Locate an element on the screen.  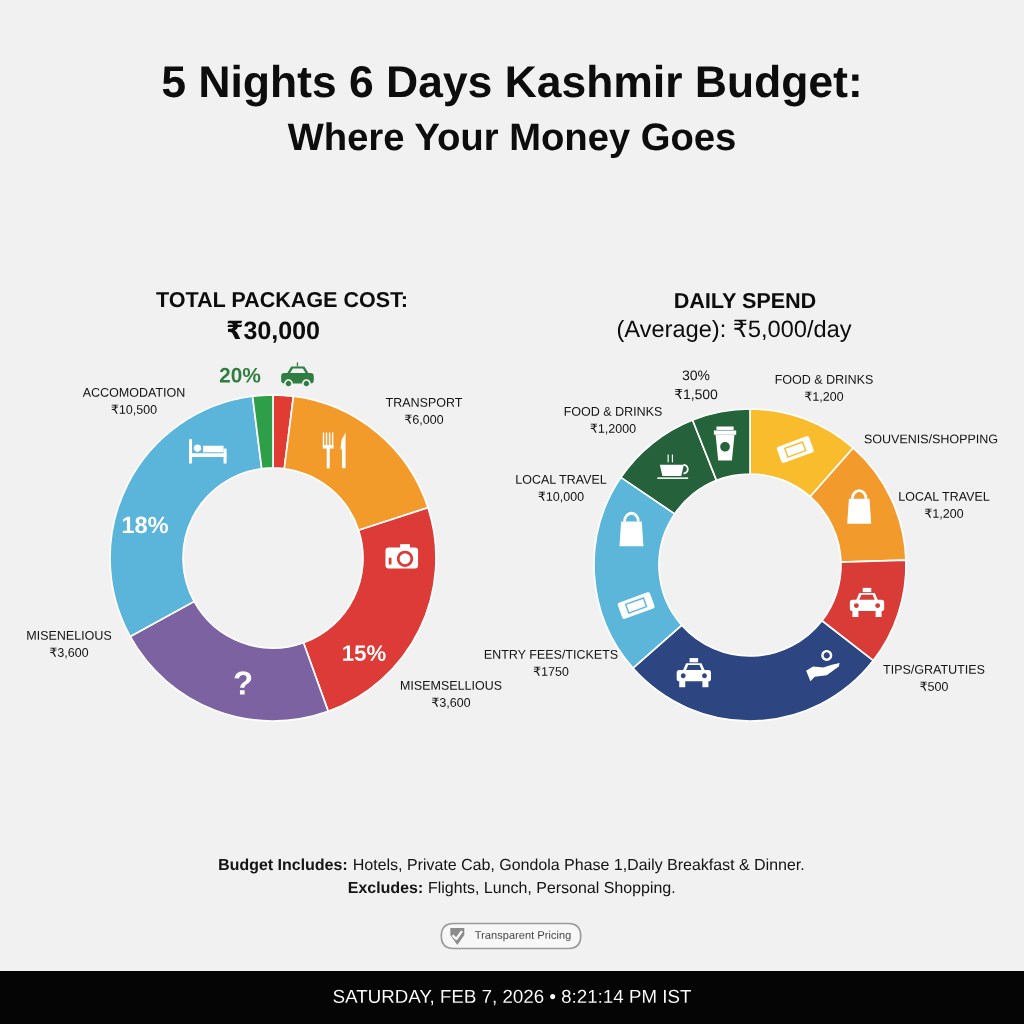
text: ENTRY FEES/TICKETS ₹1750 is located at coordinates (551, 662).